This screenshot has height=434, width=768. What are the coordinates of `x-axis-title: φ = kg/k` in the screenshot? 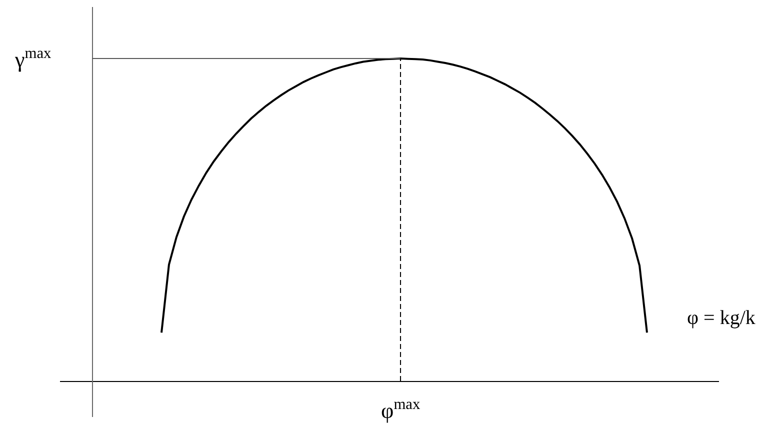 It's located at (721, 318).